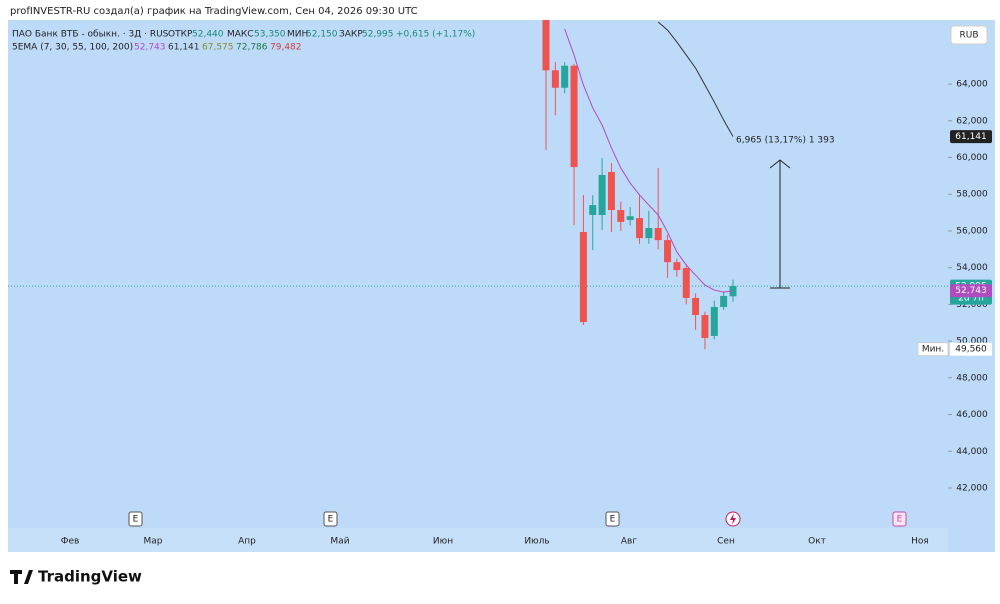  Describe the element at coordinates (247, 542) in the screenshot. I see `x-tick-label: Апр` at that location.